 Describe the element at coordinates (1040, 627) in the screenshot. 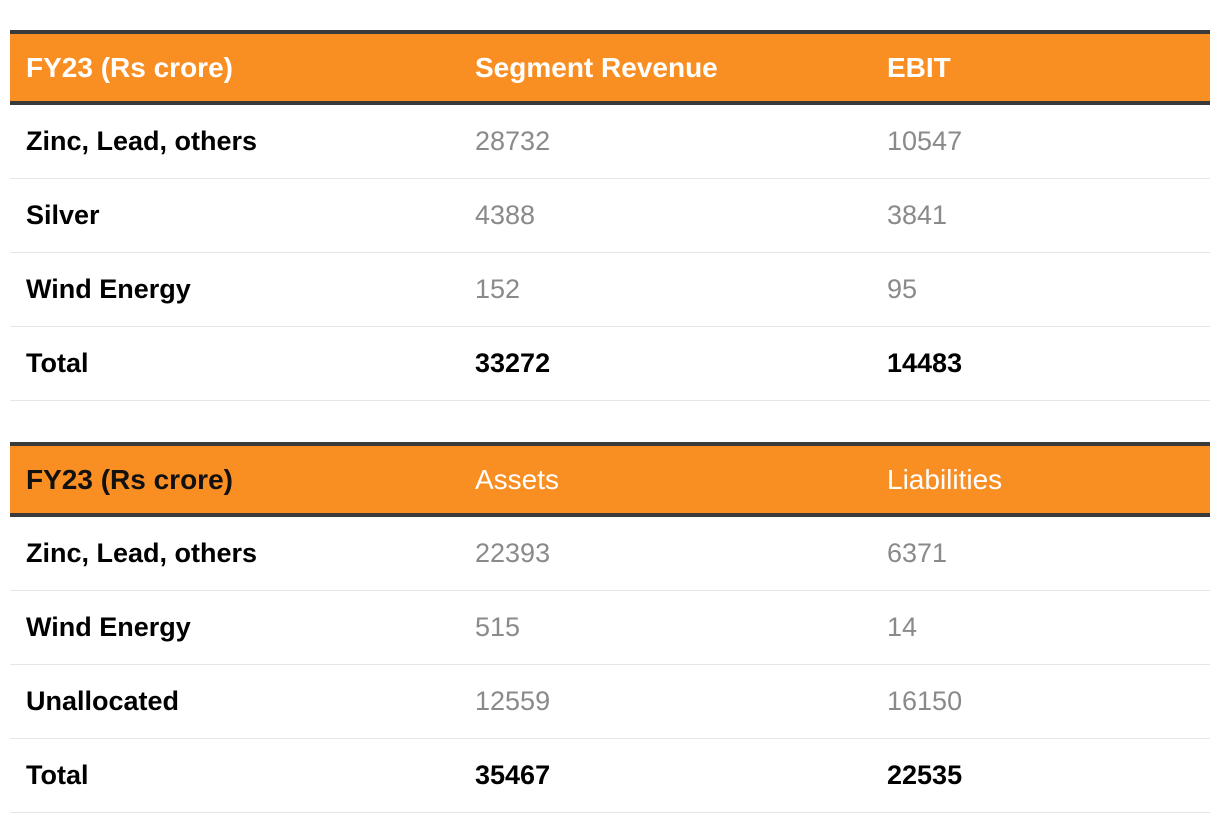

I see `liabilities-value: 14` at that location.